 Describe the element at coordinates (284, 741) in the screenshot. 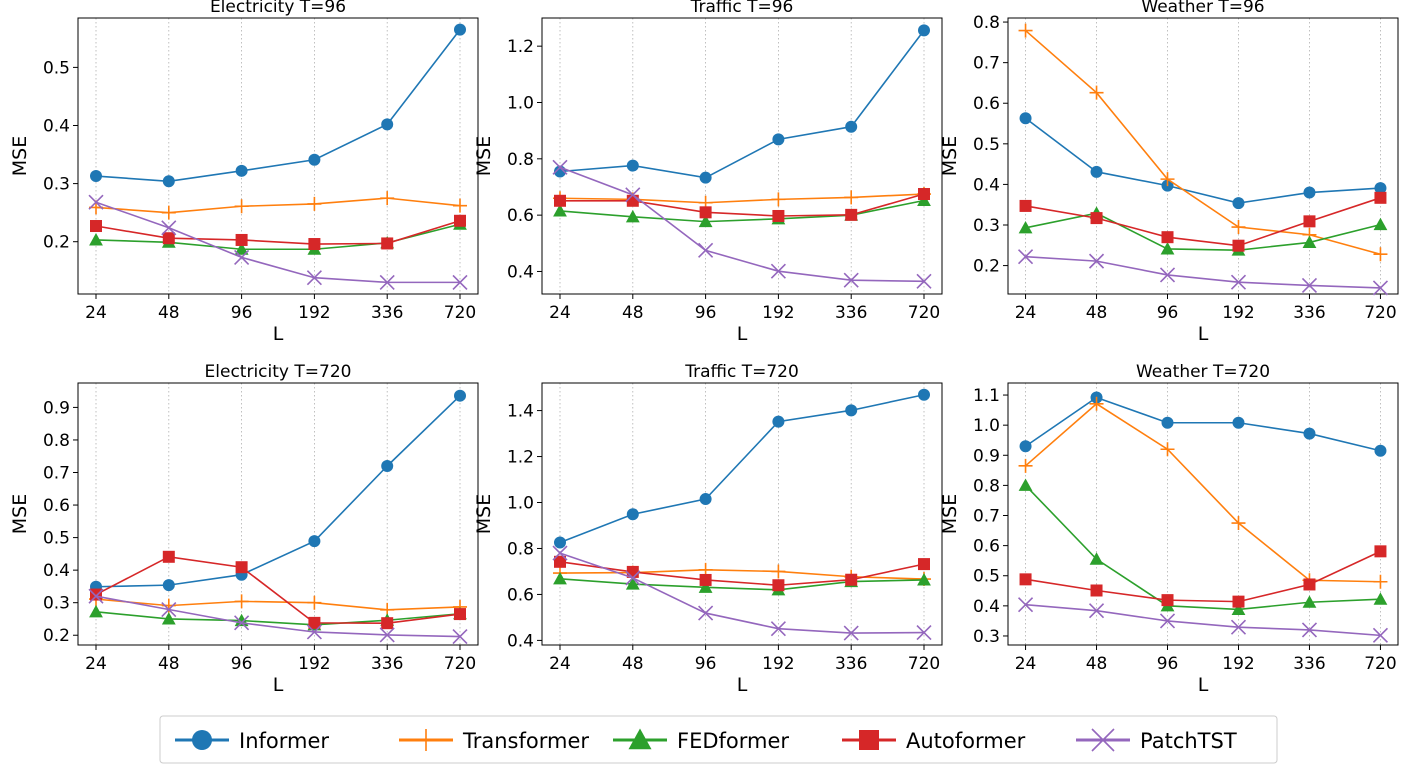

I see `legend-label: Informer` at that location.